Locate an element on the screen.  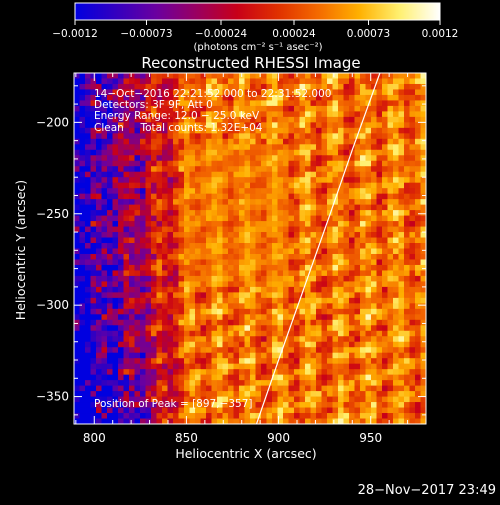
x-tick-label: 800 is located at coordinates (94, 438).